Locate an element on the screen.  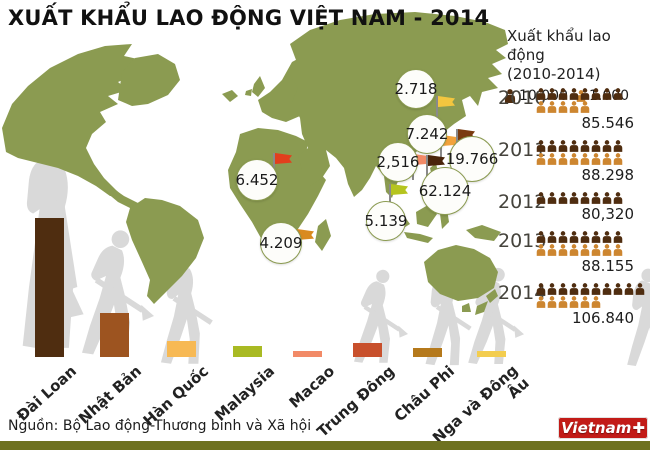
year-row: 2014 106.840 is located at coordinates (573, 305).